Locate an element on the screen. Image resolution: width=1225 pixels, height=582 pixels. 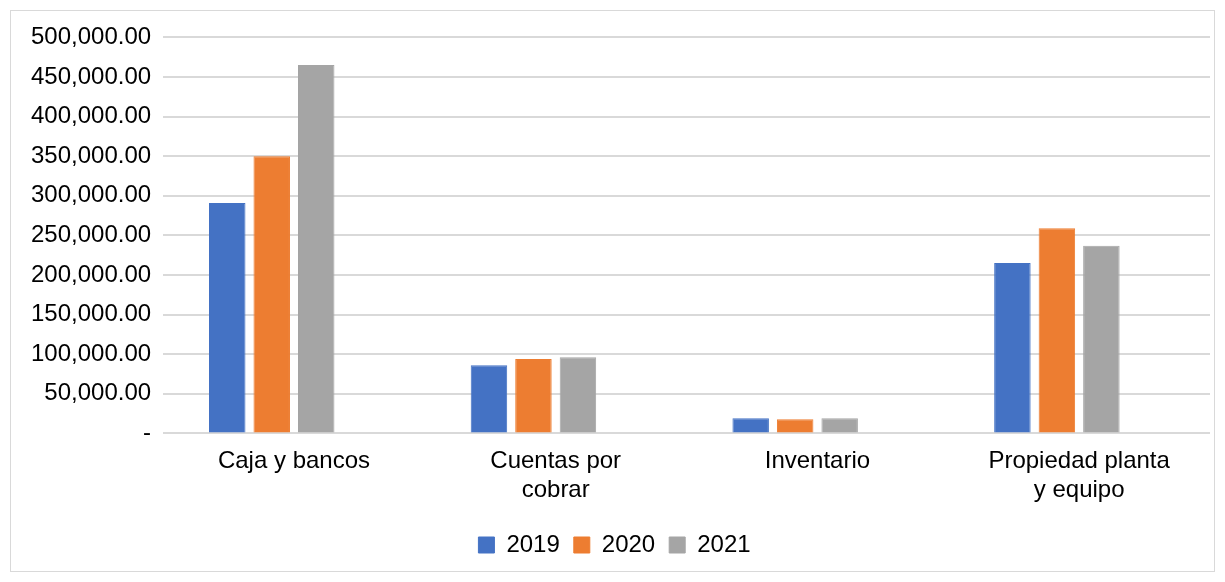
y-tick-label: 150,000.00 is located at coordinates (91, 313).